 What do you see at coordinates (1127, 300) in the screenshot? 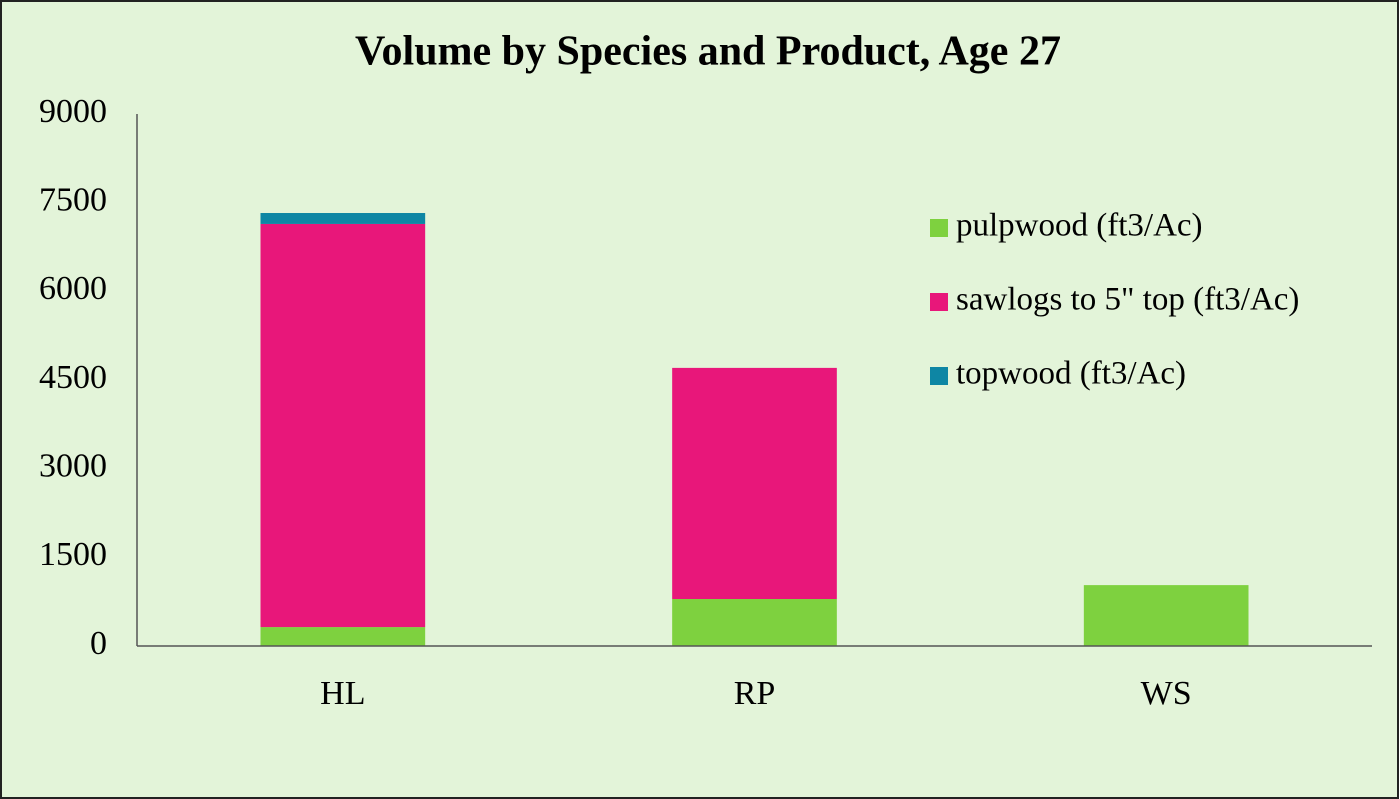
I see `legend-label: sawlogs to 5" top (ft3/Ac)` at bounding box center [1127, 300].